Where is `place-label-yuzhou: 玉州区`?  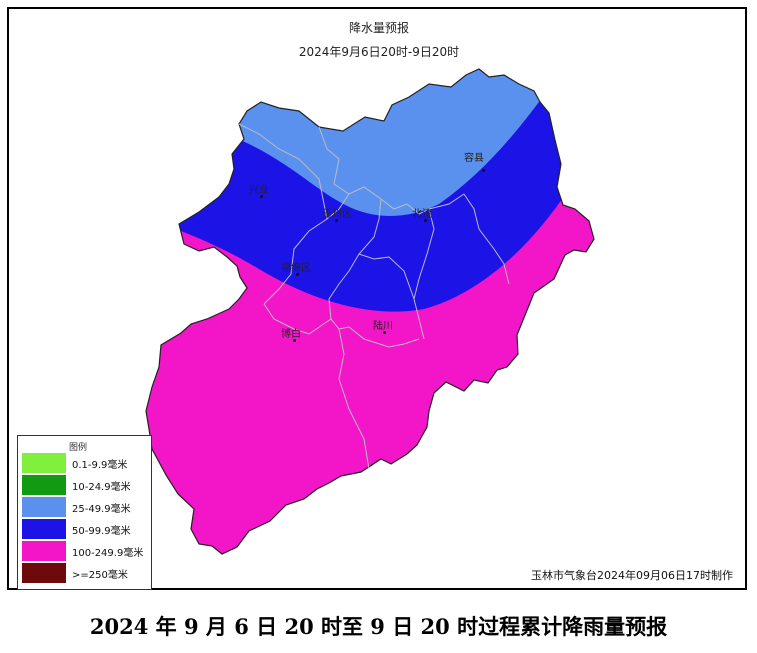 place-label-yuzhou: 玉州区 is located at coordinates (337, 214).